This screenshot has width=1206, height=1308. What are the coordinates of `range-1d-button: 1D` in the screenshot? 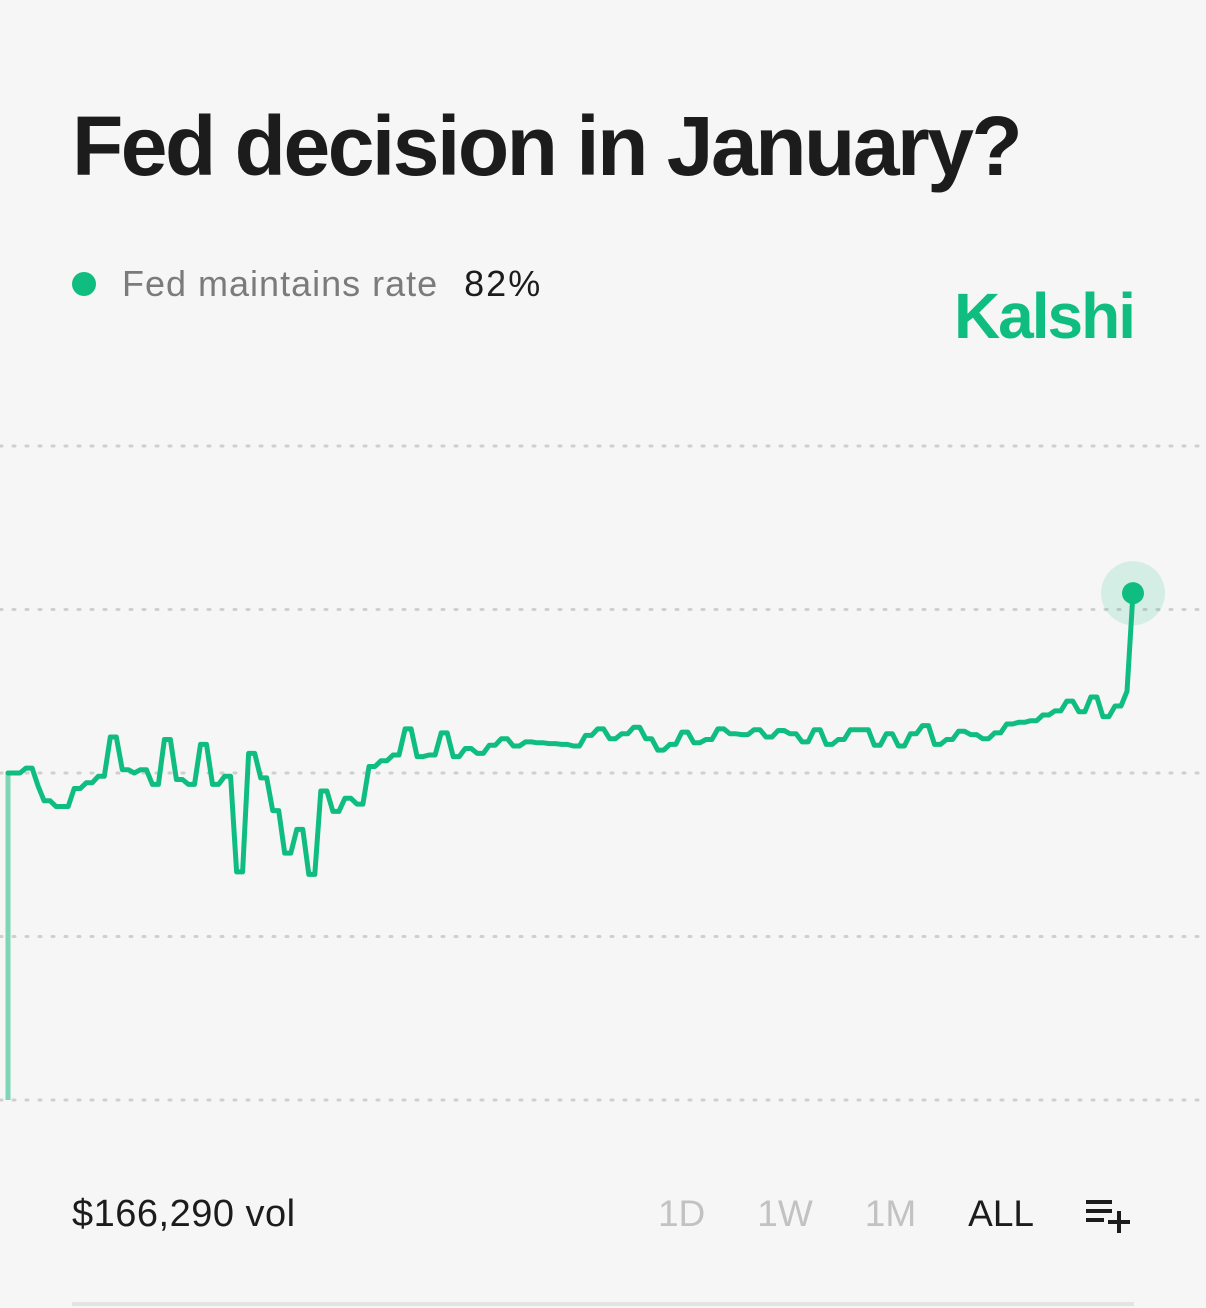 It's located at (681, 1213).